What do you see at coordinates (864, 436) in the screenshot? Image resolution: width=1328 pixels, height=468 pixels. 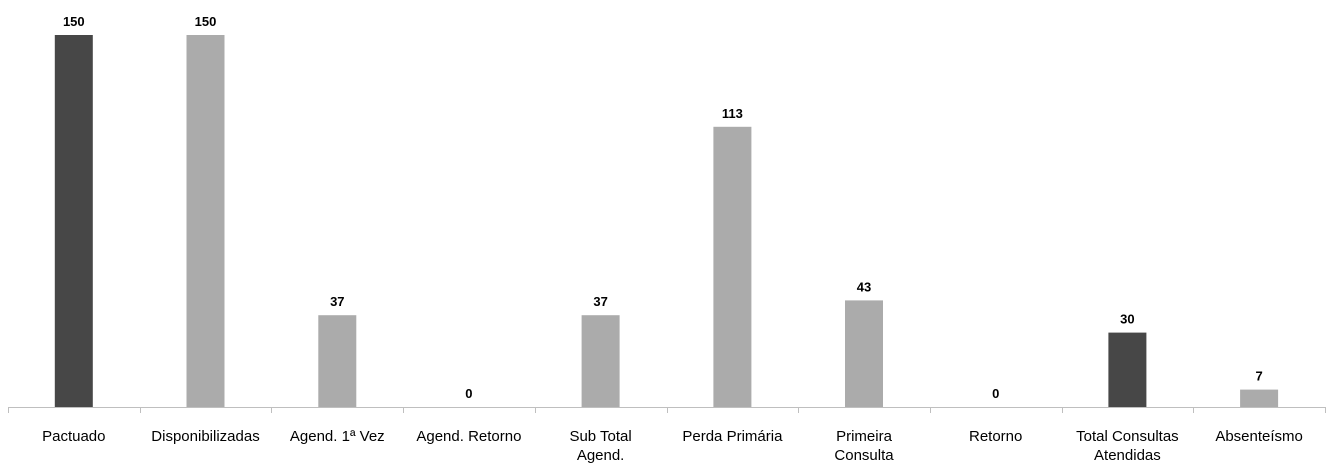 I see `category-label-line: Primeira` at bounding box center [864, 436].